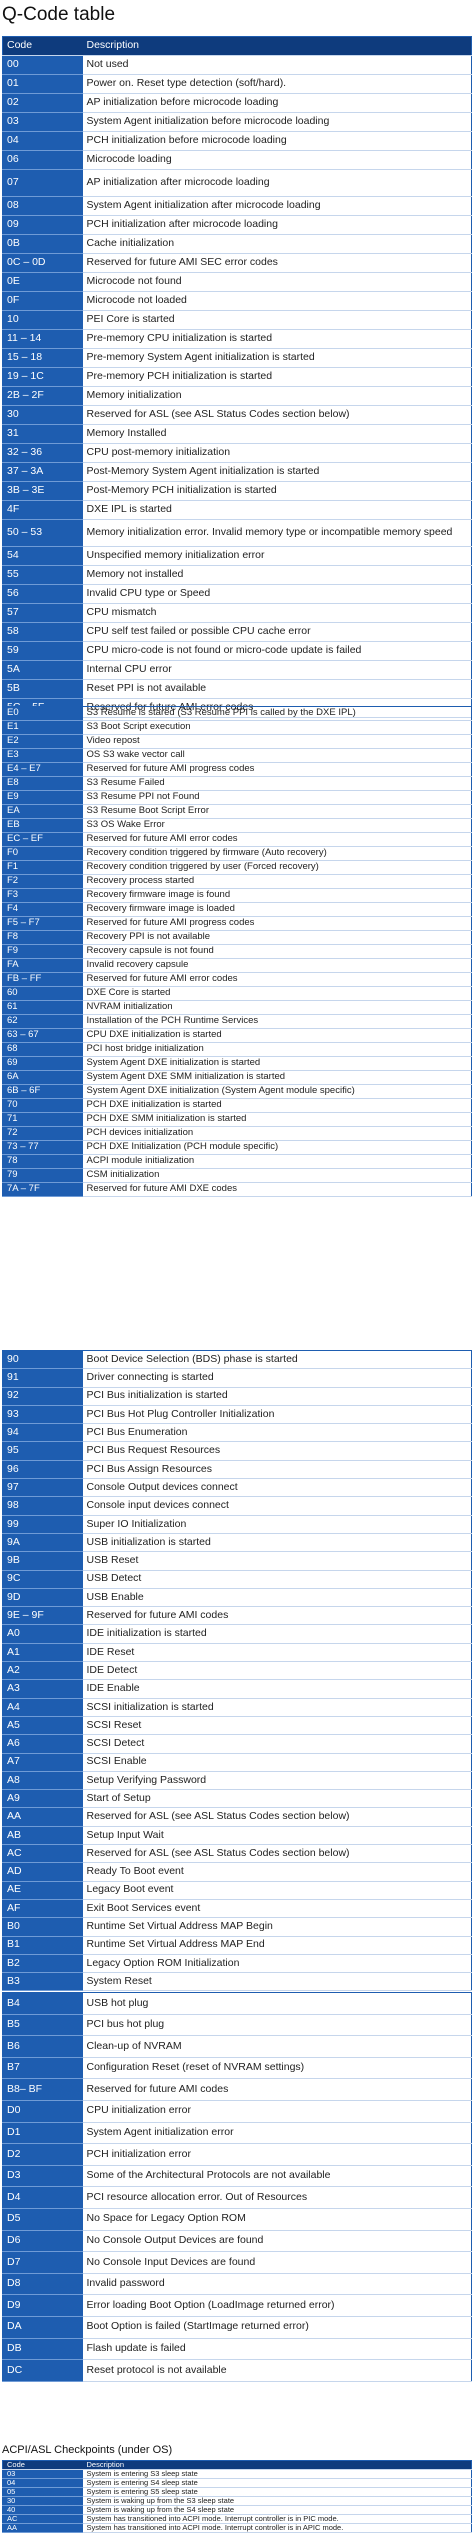 This screenshot has height=2542, width=474. Describe the element at coordinates (237, 1451) in the screenshot. I see `table-row: 95 PCI Bus Request Resources` at that location.